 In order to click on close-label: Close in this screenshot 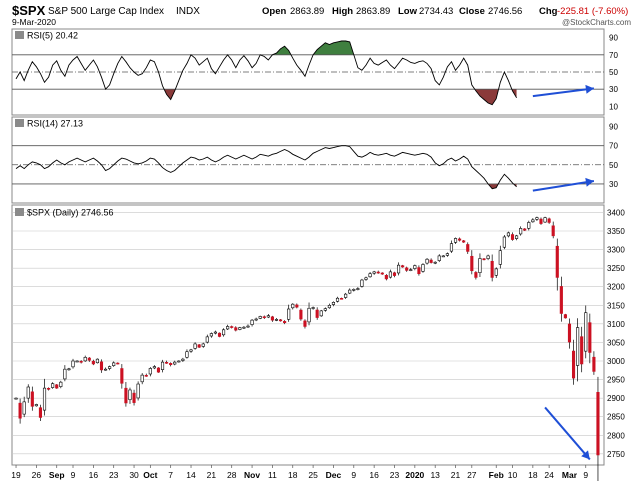, I will do `click(472, 11)`.